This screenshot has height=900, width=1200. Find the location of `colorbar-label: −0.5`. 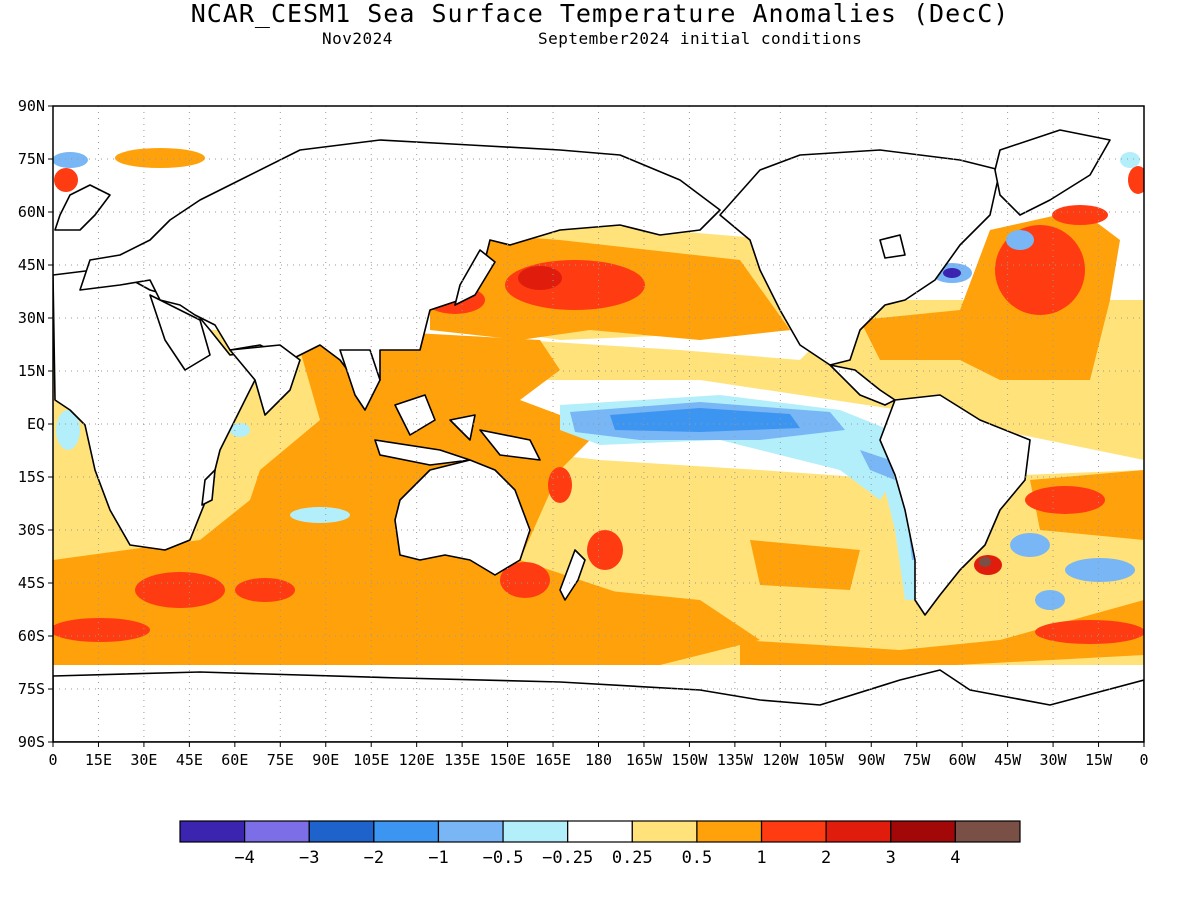

colorbar-label: −0.5 is located at coordinates (503, 858).